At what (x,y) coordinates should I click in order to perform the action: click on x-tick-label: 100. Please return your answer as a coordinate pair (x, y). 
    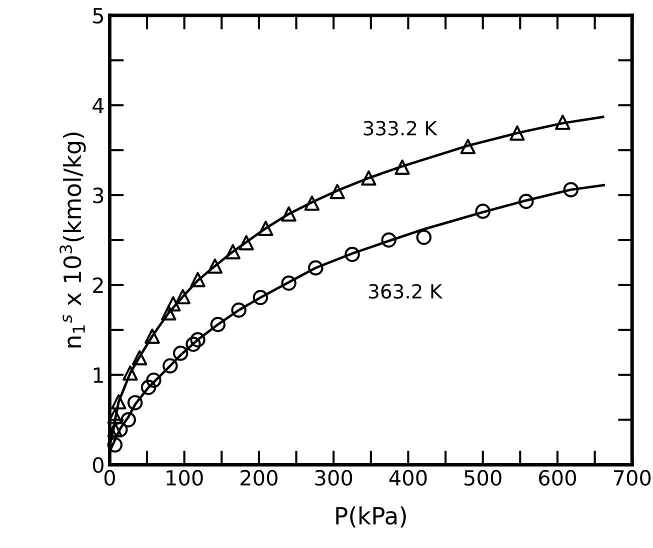
    Looking at the image, I should click on (184, 478).